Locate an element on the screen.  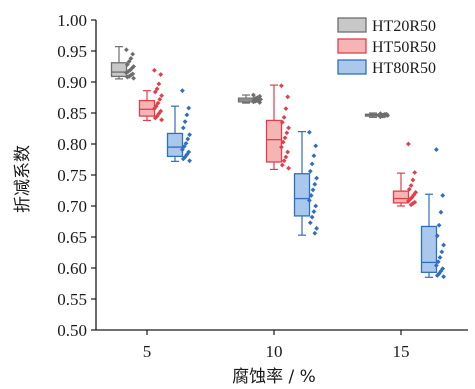
x-tick-label: 5 is located at coordinates (147, 351).